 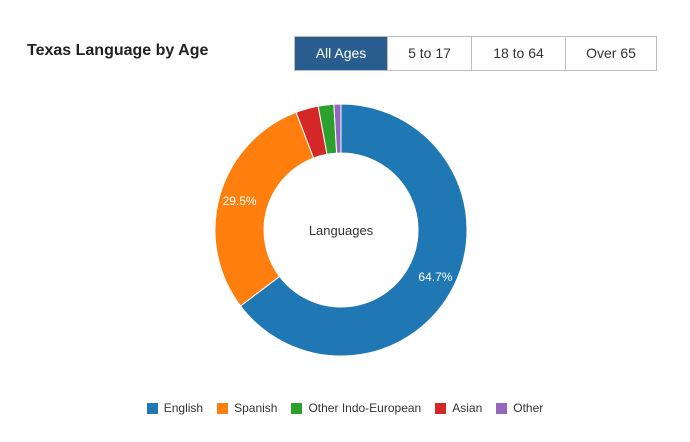 What do you see at coordinates (429, 53) in the screenshot?
I see `tab-5-to-17: 5 to 17` at bounding box center [429, 53].